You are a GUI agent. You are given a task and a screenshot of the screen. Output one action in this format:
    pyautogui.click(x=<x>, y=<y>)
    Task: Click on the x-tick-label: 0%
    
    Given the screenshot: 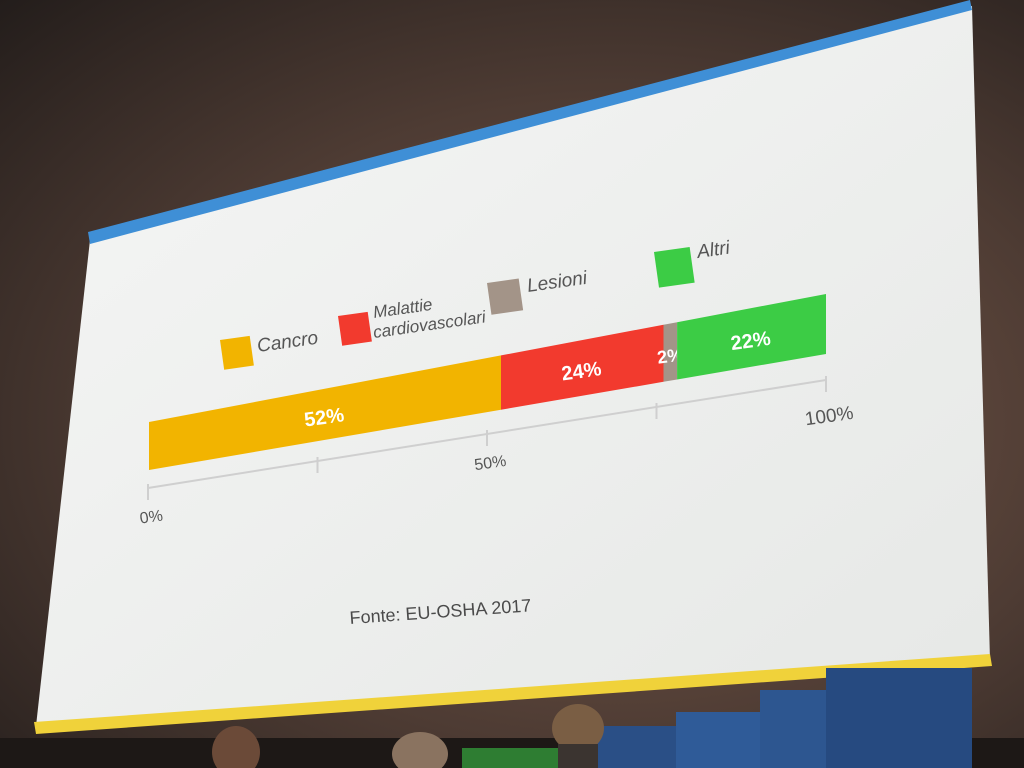 What is the action you would take?
    pyautogui.click(x=151, y=518)
    